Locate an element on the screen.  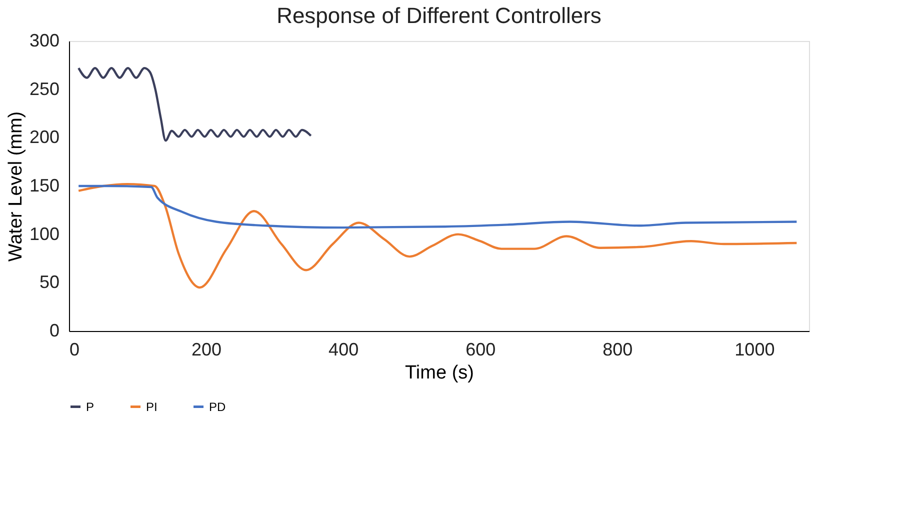
legend-label: PI is located at coordinates (152, 407).